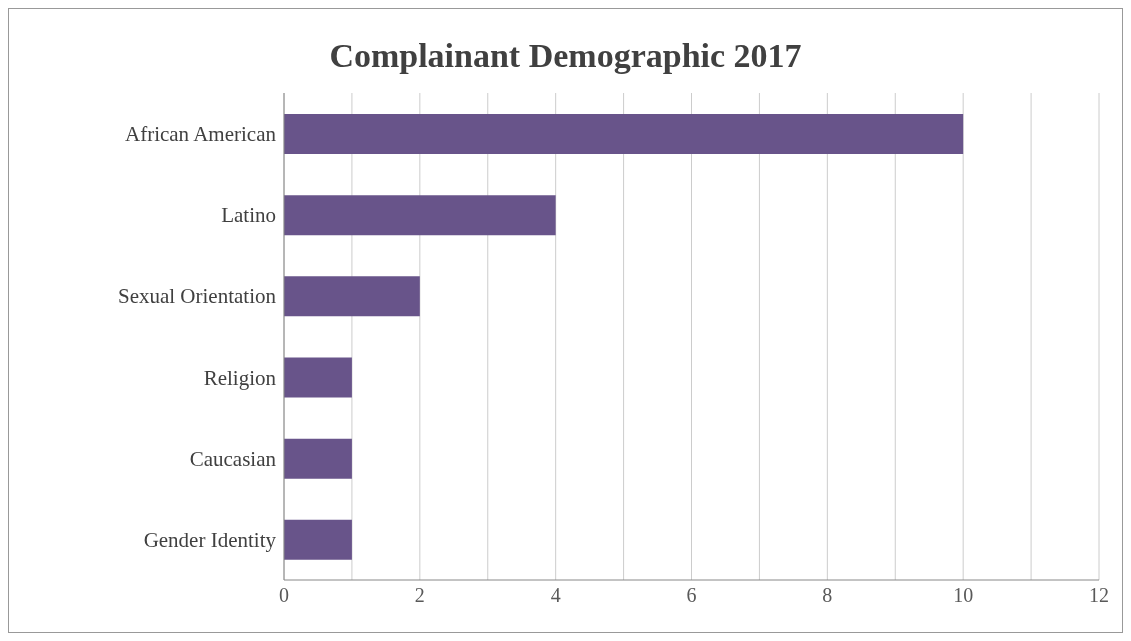 The width and height of the screenshot is (1131, 641). What do you see at coordinates (691, 595) in the screenshot?
I see `x-tick-label: 6` at bounding box center [691, 595].